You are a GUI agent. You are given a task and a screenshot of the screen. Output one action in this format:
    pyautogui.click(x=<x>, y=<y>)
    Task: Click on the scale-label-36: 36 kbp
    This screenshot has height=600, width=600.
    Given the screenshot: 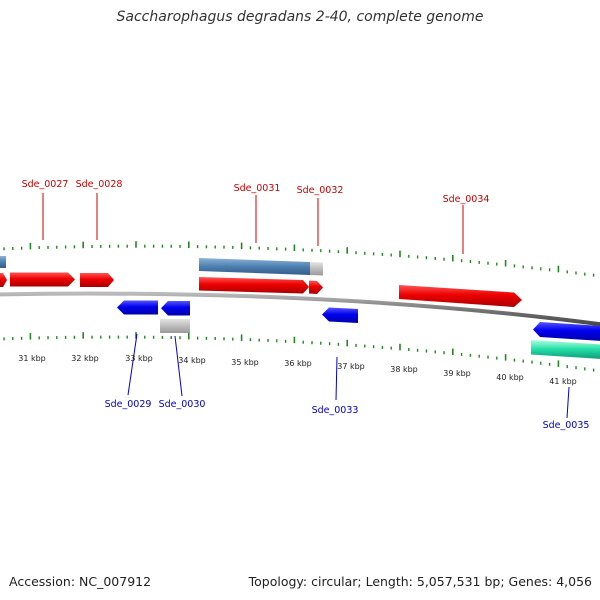 What is the action you would take?
    pyautogui.click(x=298, y=363)
    